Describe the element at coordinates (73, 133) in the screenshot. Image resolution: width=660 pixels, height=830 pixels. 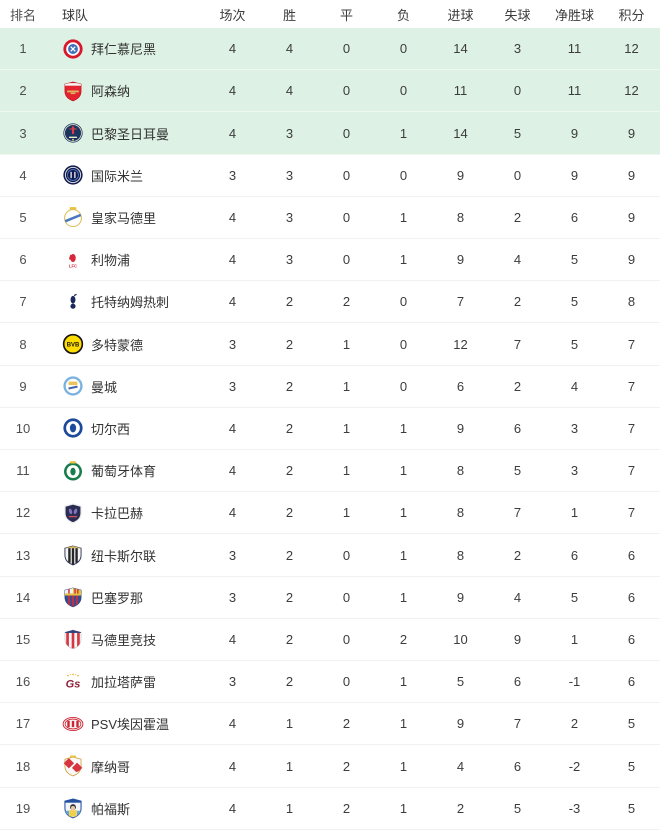
I see `psg-logo` at that location.